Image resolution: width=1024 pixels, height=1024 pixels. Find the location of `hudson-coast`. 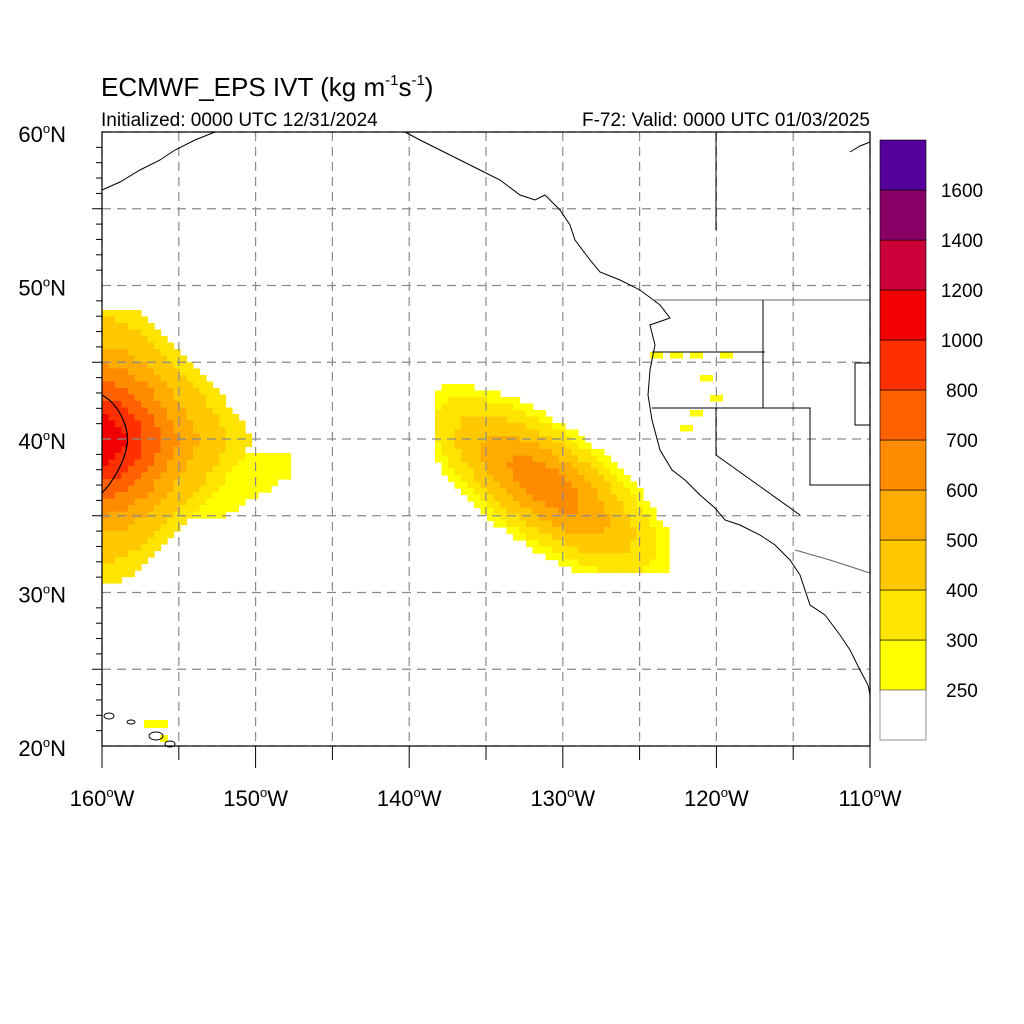

hudson-coast is located at coordinates (860, 147).